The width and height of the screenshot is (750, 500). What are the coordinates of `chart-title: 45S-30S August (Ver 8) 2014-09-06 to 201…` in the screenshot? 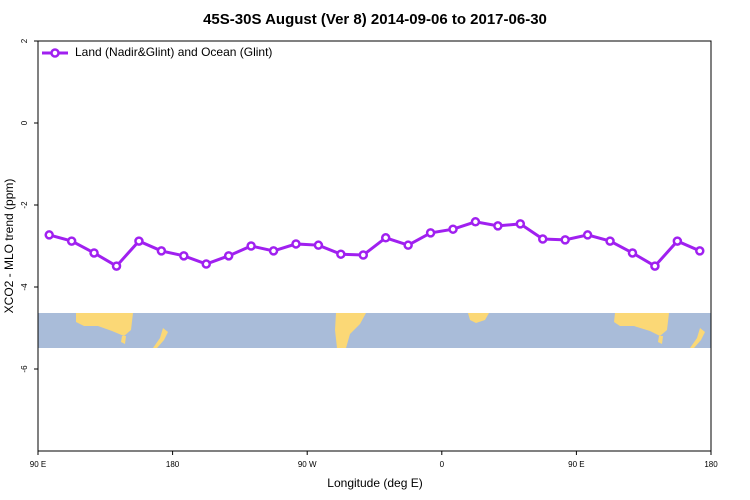 It's located at (375, 19).